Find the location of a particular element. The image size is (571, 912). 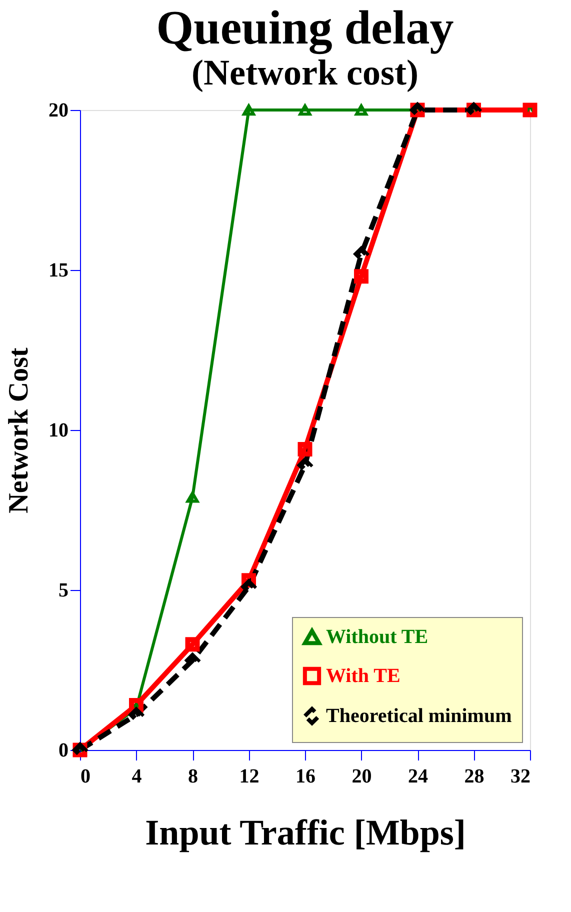

x-tick-label: 24 is located at coordinates (418, 777).